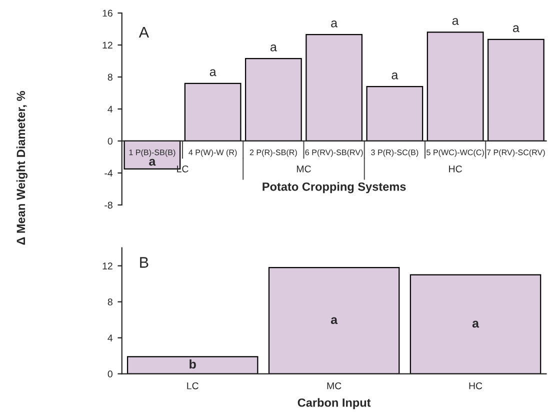 The height and width of the screenshot is (420, 549). Describe the element at coordinates (455, 153) in the screenshot. I see `x-tick-label: 5 P(WC)-WC(C)` at that location.